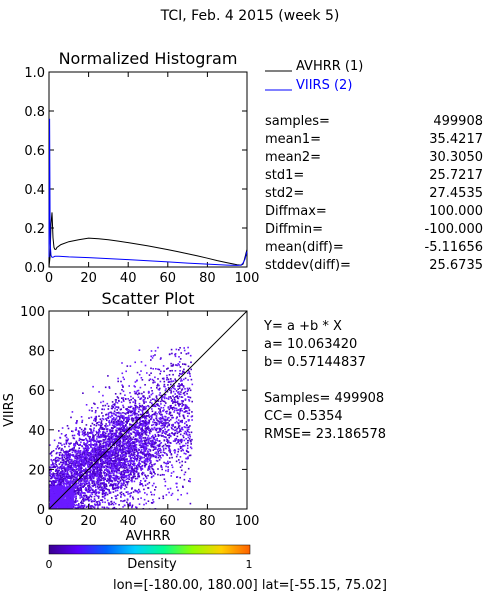 This screenshot has height=605, width=500. Describe the element at coordinates (308, 265) in the screenshot. I see `stat-stddev-diff-name: stddev(diff)=` at that location.